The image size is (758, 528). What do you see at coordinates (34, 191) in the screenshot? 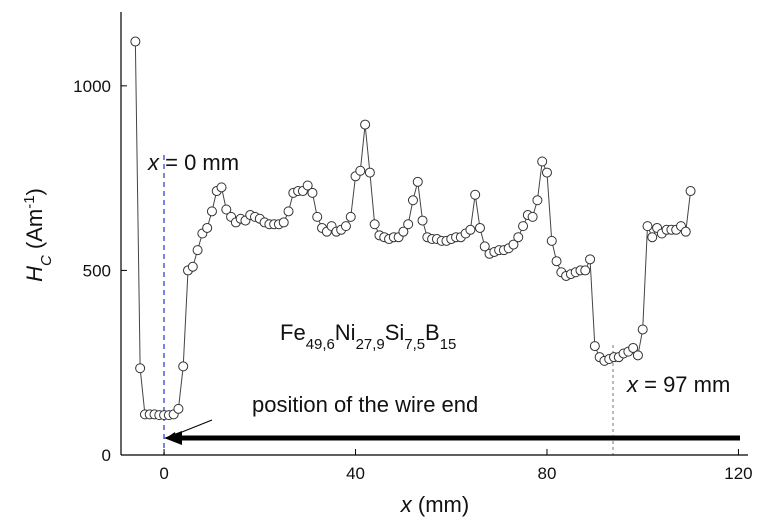
I see `y-axis-label-part: )` at bounding box center [34, 191].